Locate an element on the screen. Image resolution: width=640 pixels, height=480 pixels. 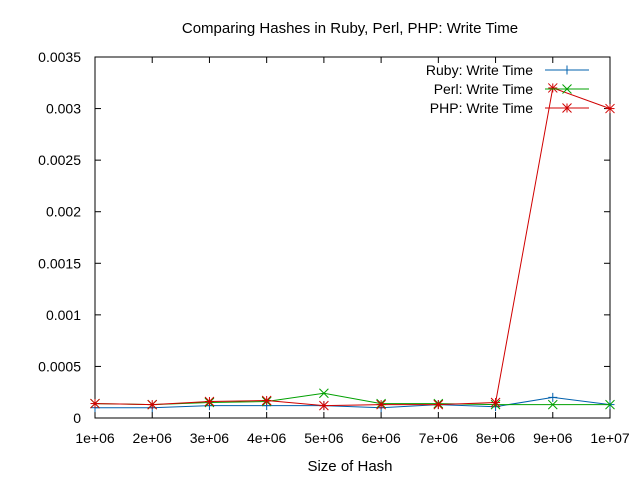
x-tick-label: 1e+07 is located at coordinates (610, 438).